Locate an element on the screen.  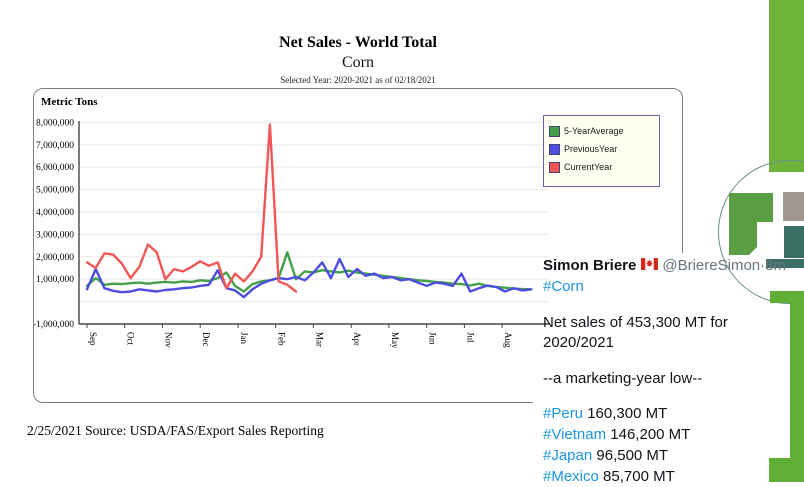
country-value: 96,500 MT is located at coordinates (630, 455).